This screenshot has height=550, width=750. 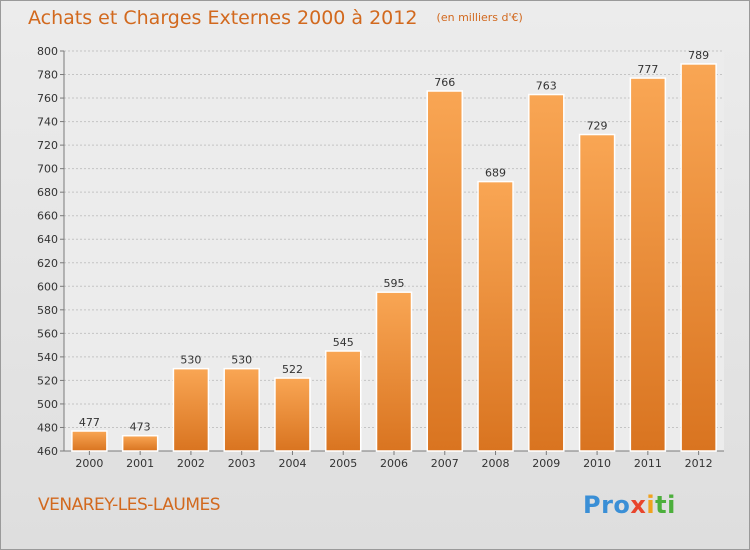 I want to click on x-tick-label: 2012, so click(x=699, y=463).